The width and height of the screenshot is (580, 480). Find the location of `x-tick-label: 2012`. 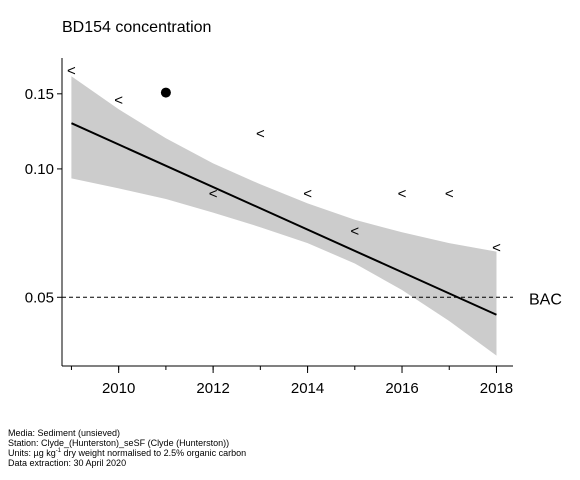

x-tick-label: 2012 is located at coordinates (212, 388).